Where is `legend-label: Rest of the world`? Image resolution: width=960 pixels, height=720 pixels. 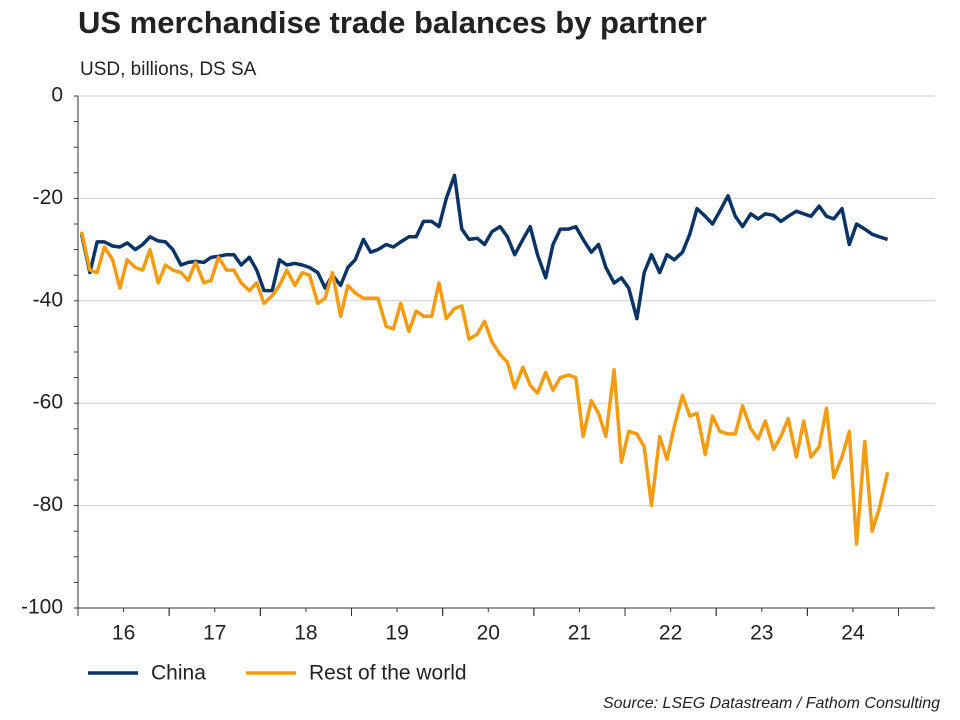
legend-label: Rest of the world is located at coordinates (388, 673).